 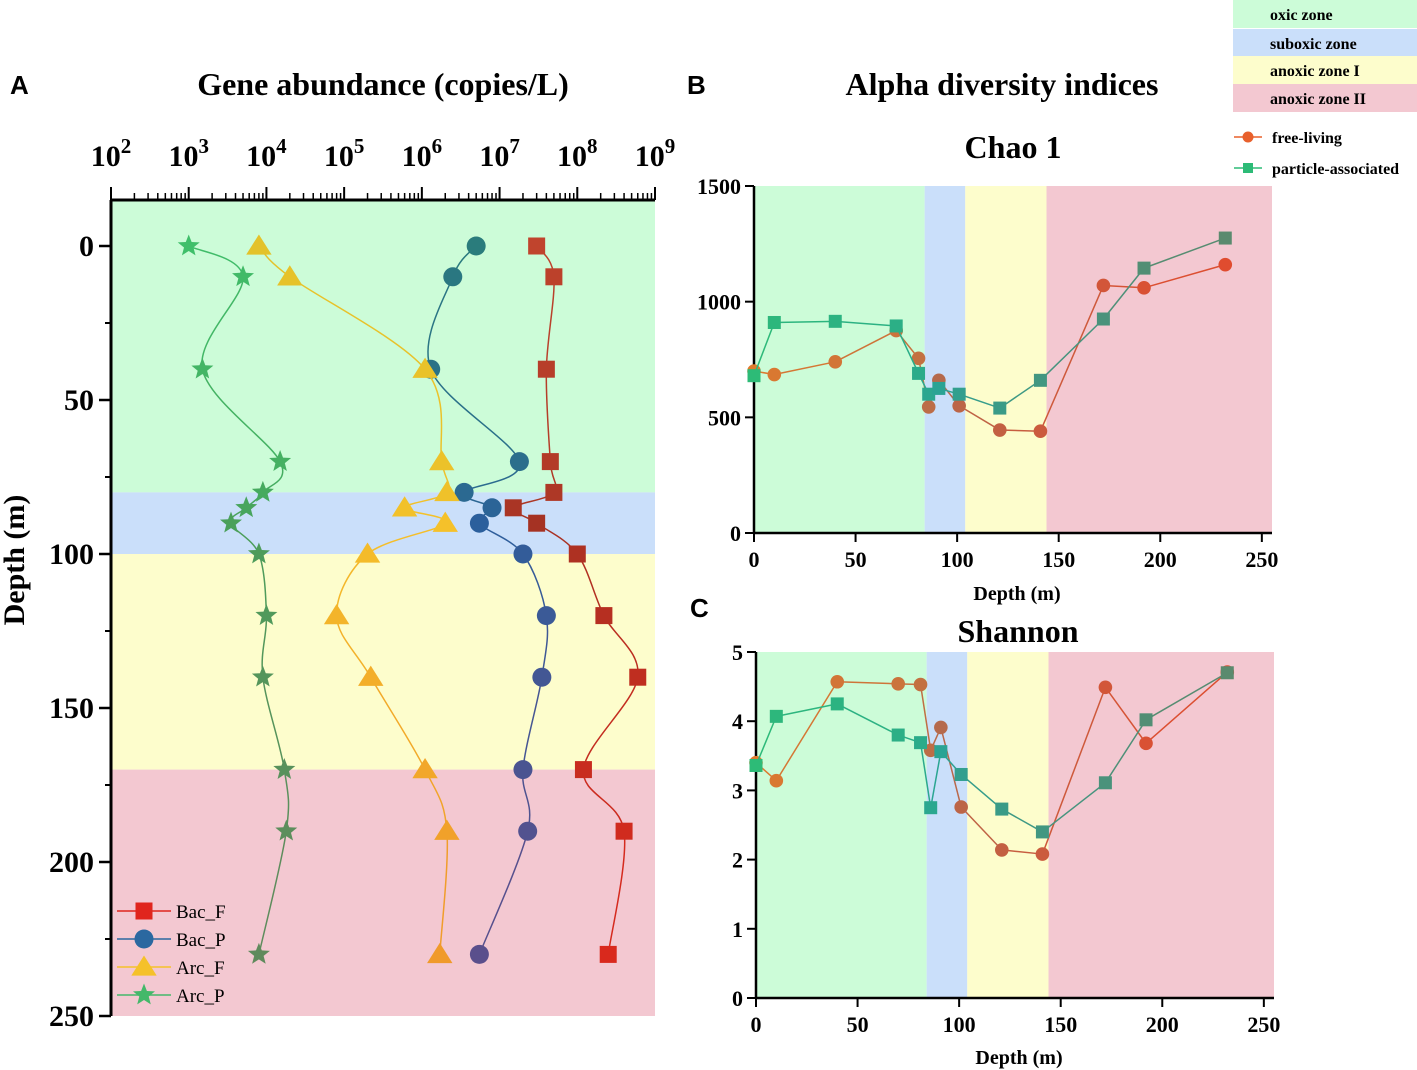 I want to click on panel-a-title: Gene abundance (copies/L), so click(x=383, y=84).